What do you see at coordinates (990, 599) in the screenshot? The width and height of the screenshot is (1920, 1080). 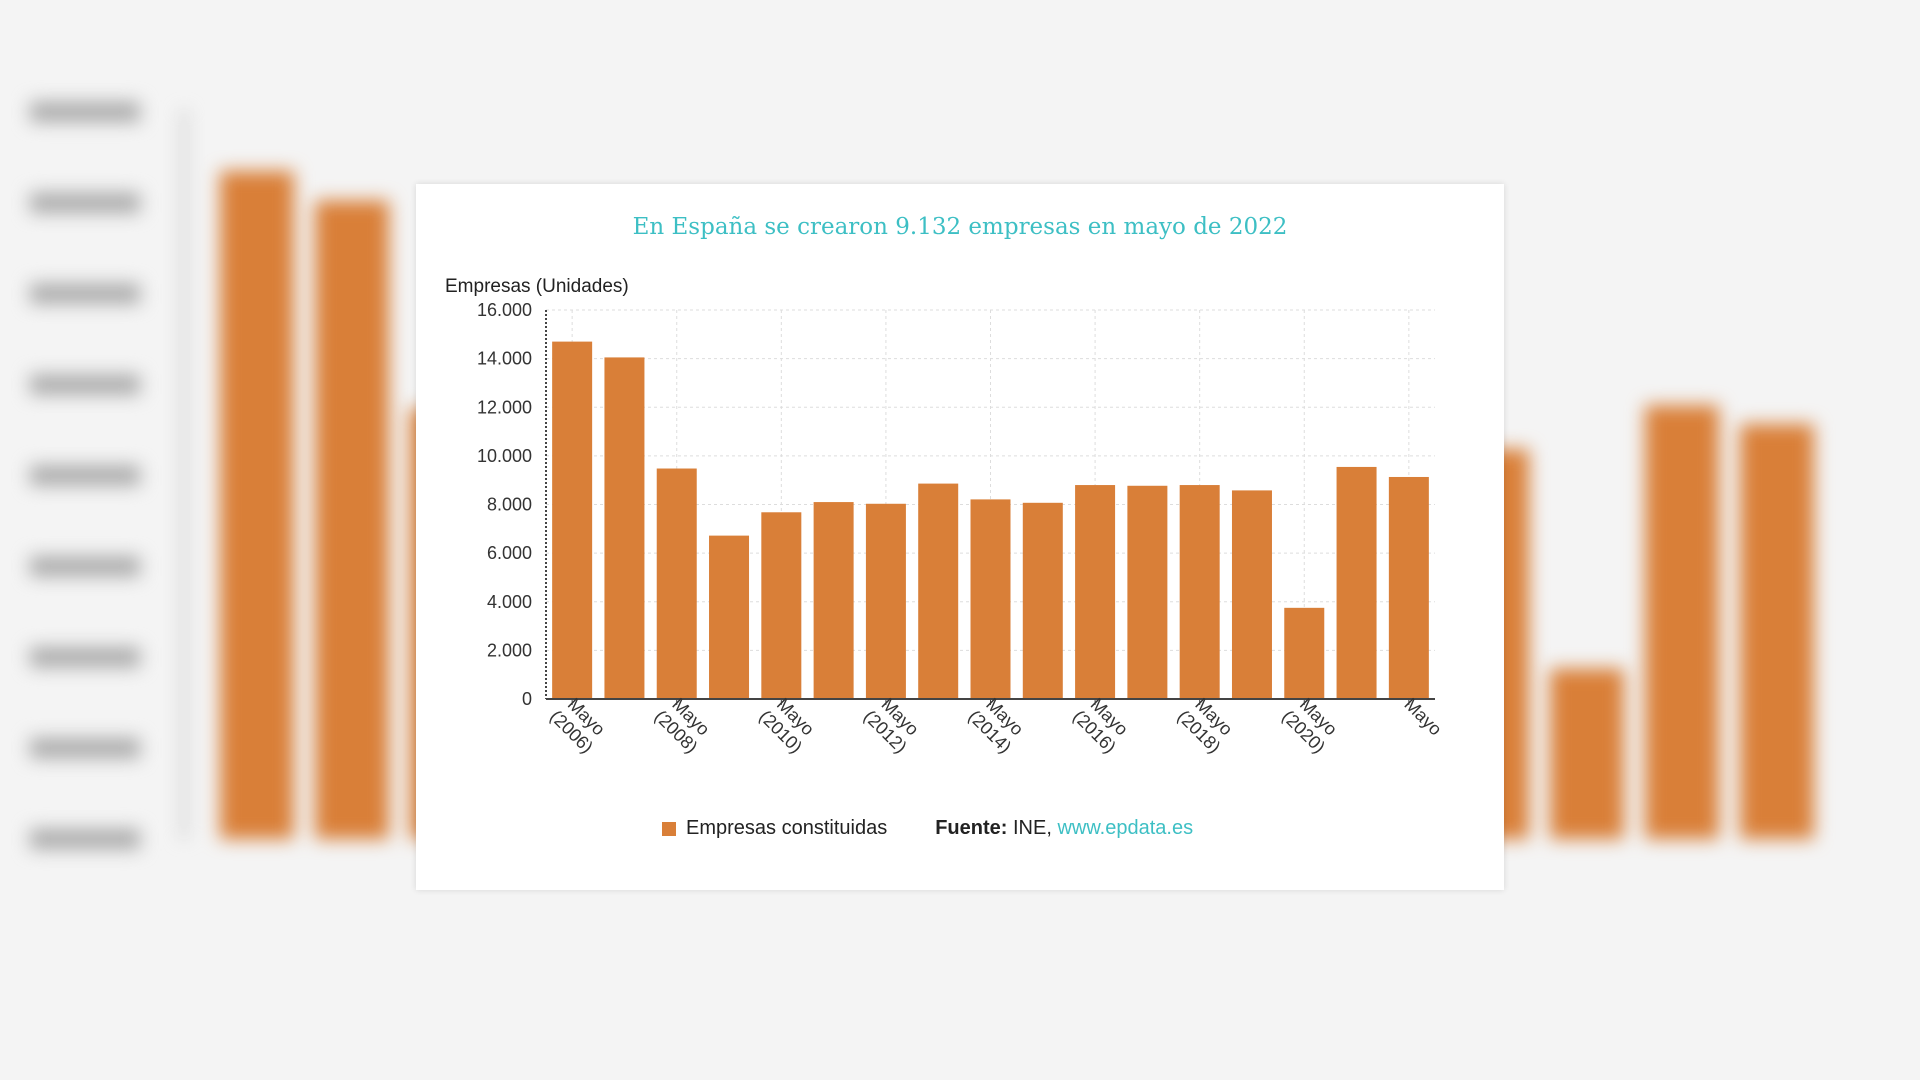 I see `bar-2014` at bounding box center [990, 599].